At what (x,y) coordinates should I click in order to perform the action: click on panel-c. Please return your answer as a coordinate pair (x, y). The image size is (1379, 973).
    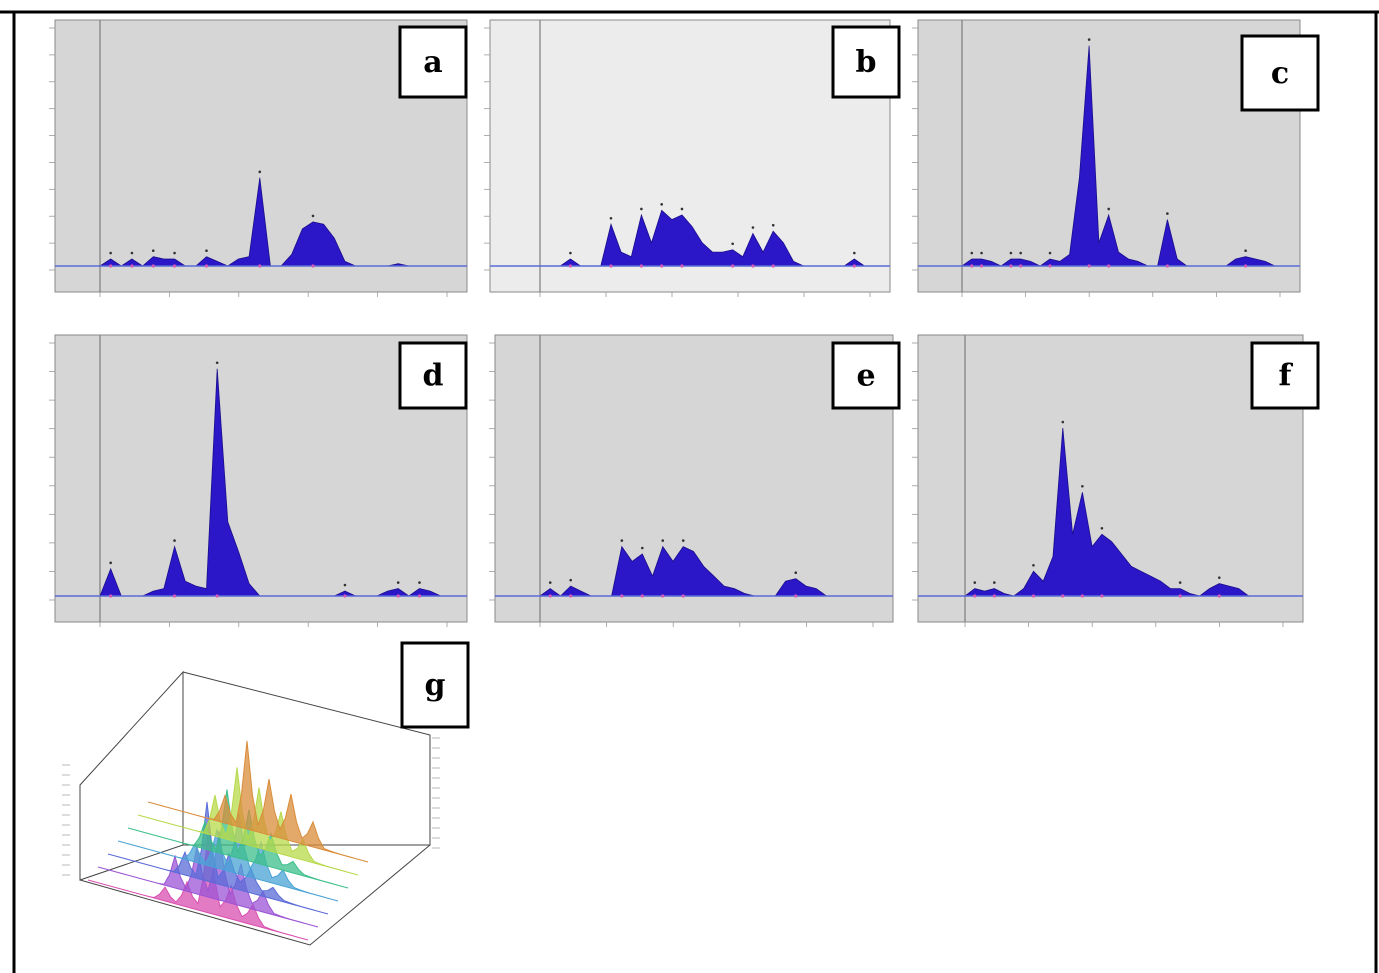
    Looking at the image, I should click on (1106, 158).